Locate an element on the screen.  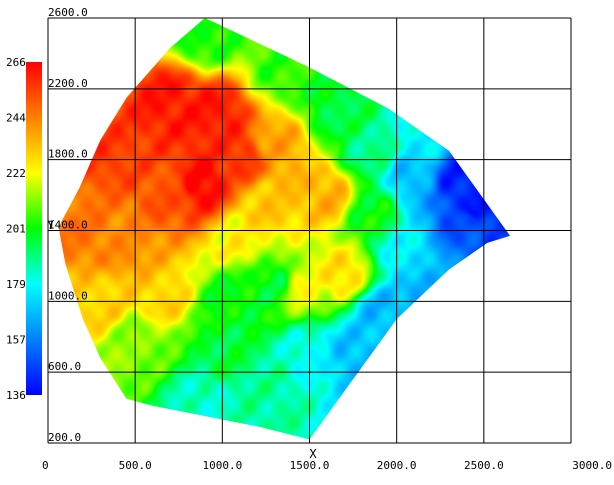
y-axis-label: Y is located at coordinates (51, 225).